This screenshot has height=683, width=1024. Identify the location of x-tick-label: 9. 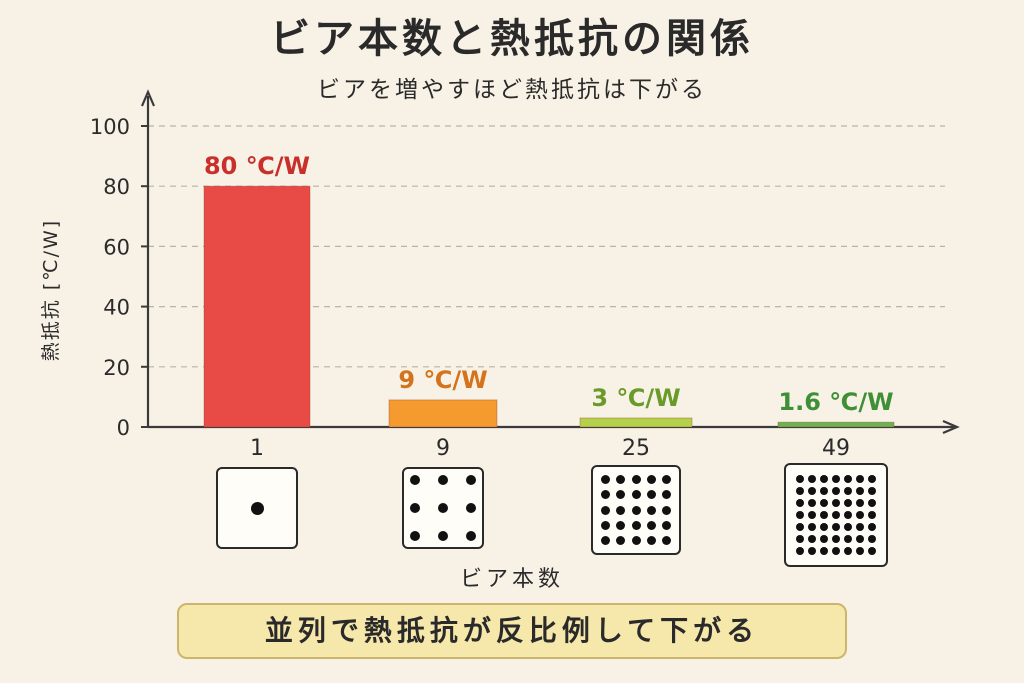
(443, 448).